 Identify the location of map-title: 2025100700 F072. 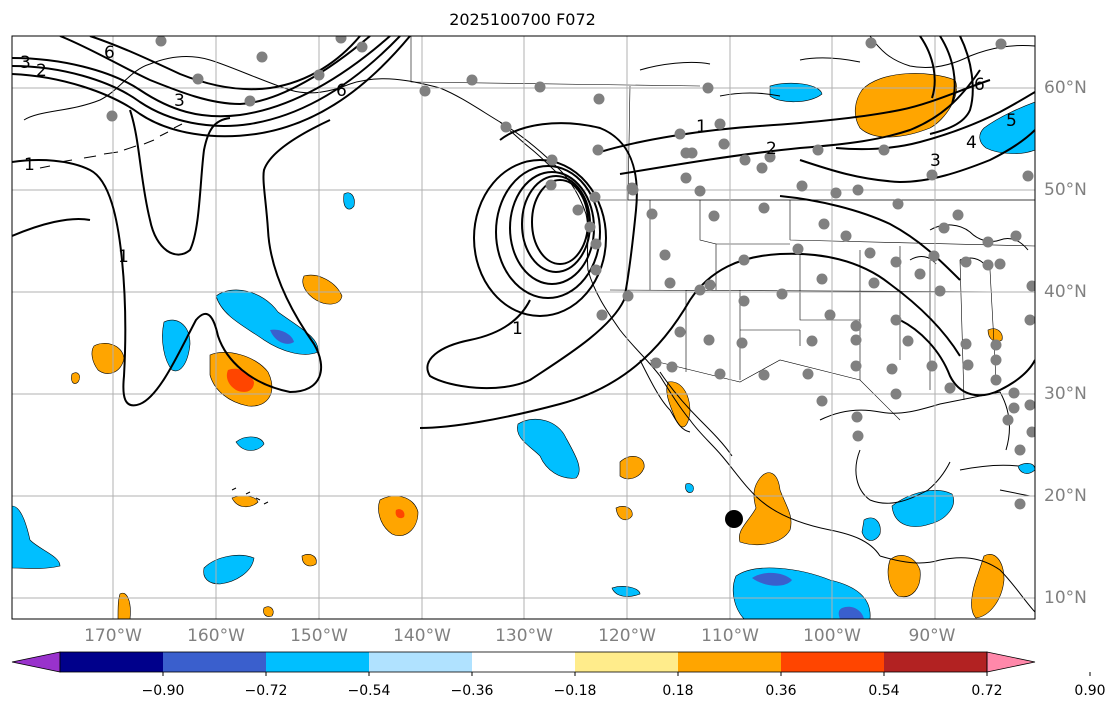
(522, 19).